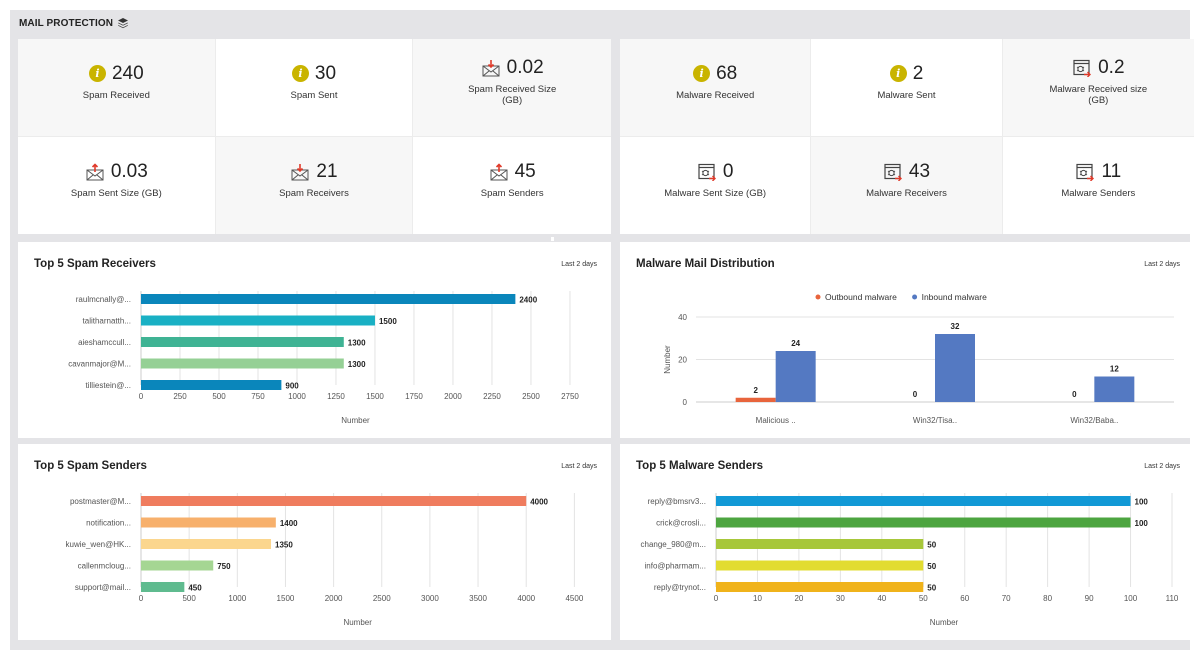 This screenshot has height=658, width=1200. Describe the element at coordinates (918, 73) in the screenshot. I see `stat-value: 2` at that location.